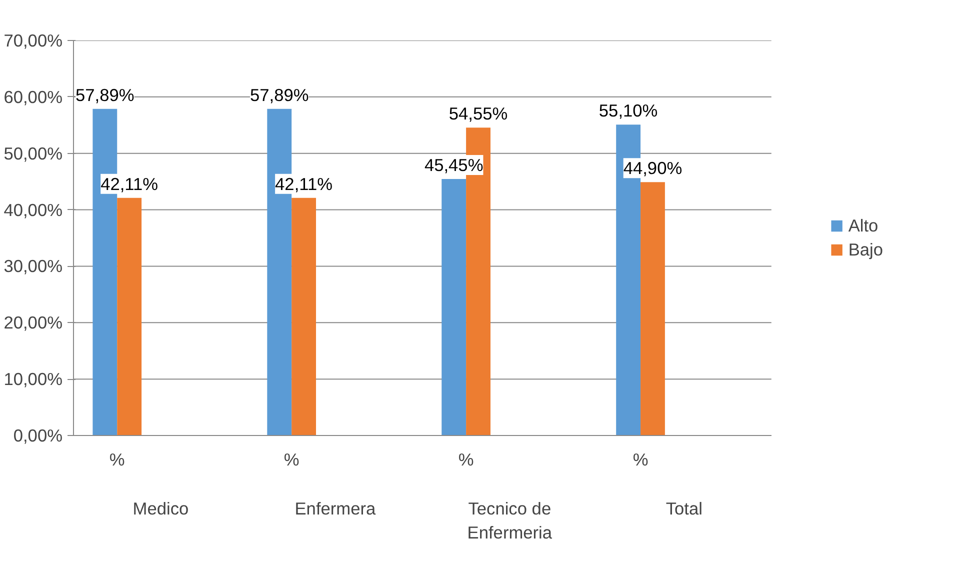 The image size is (956, 582). Describe the element at coordinates (38, 436) in the screenshot. I see `y-tick-label: 0,00%` at that location.